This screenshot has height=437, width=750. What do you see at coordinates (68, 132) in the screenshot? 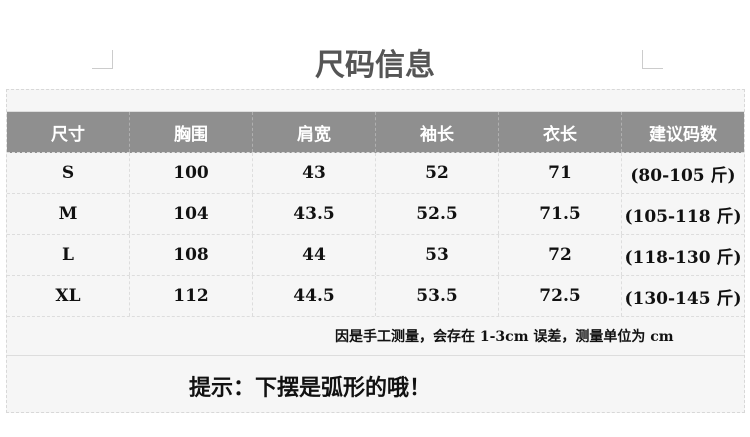
I see `column-header: 尺寸` at bounding box center [68, 132].